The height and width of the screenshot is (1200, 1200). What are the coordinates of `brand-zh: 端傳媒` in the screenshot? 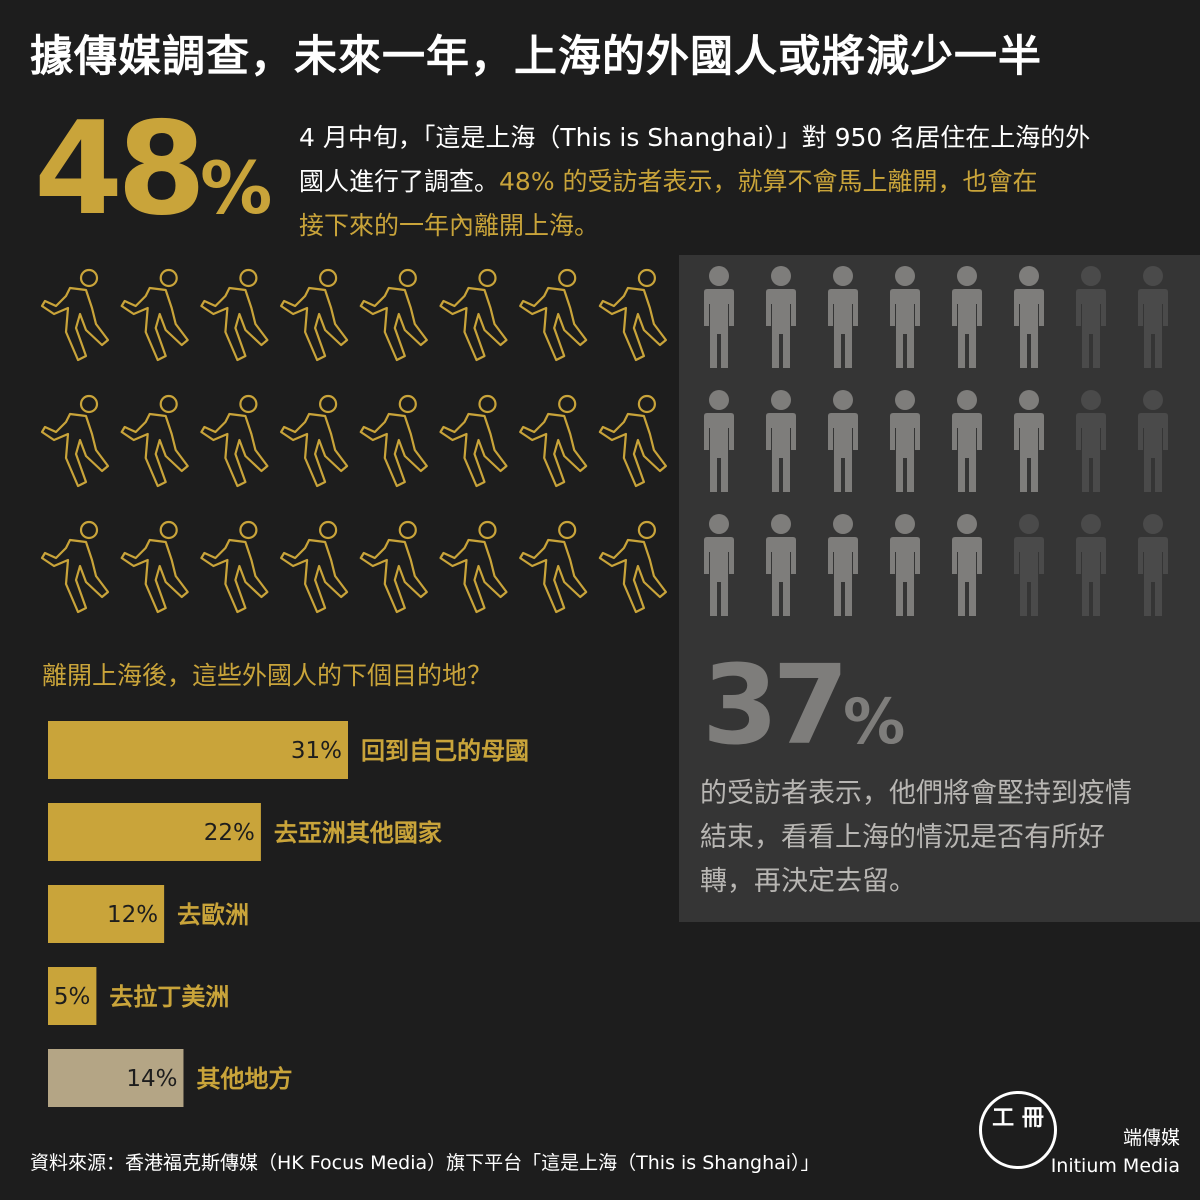 It's located at (1151, 1138).